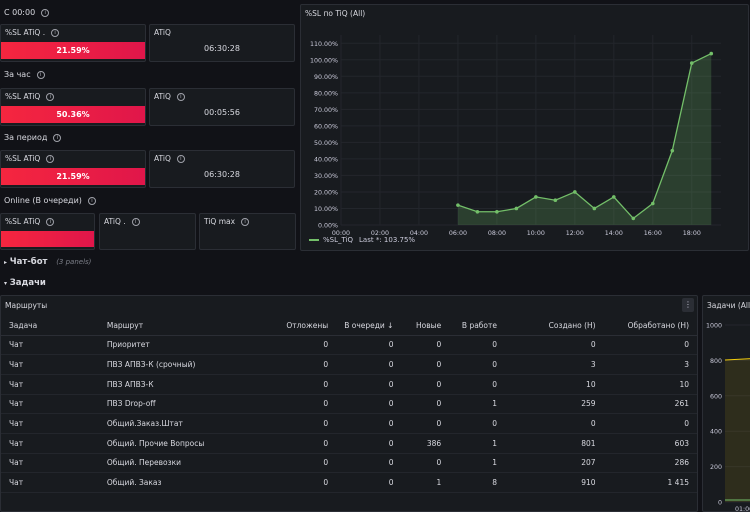 Image resolution: width=750 pixels, height=512 pixels. Describe the element at coordinates (222, 107) in the screenshot. I see `stat-panel-atiq-row2: ATiQ i 00:05:56` at that location.